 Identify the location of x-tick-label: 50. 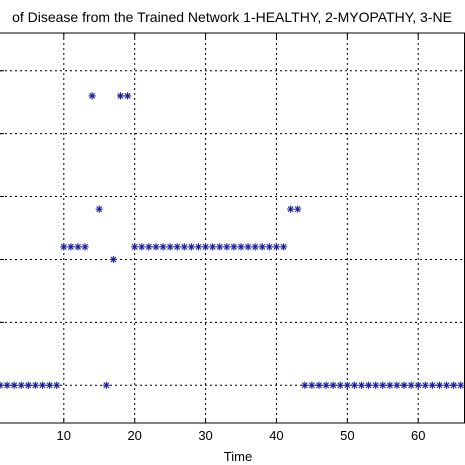
(347, 435).